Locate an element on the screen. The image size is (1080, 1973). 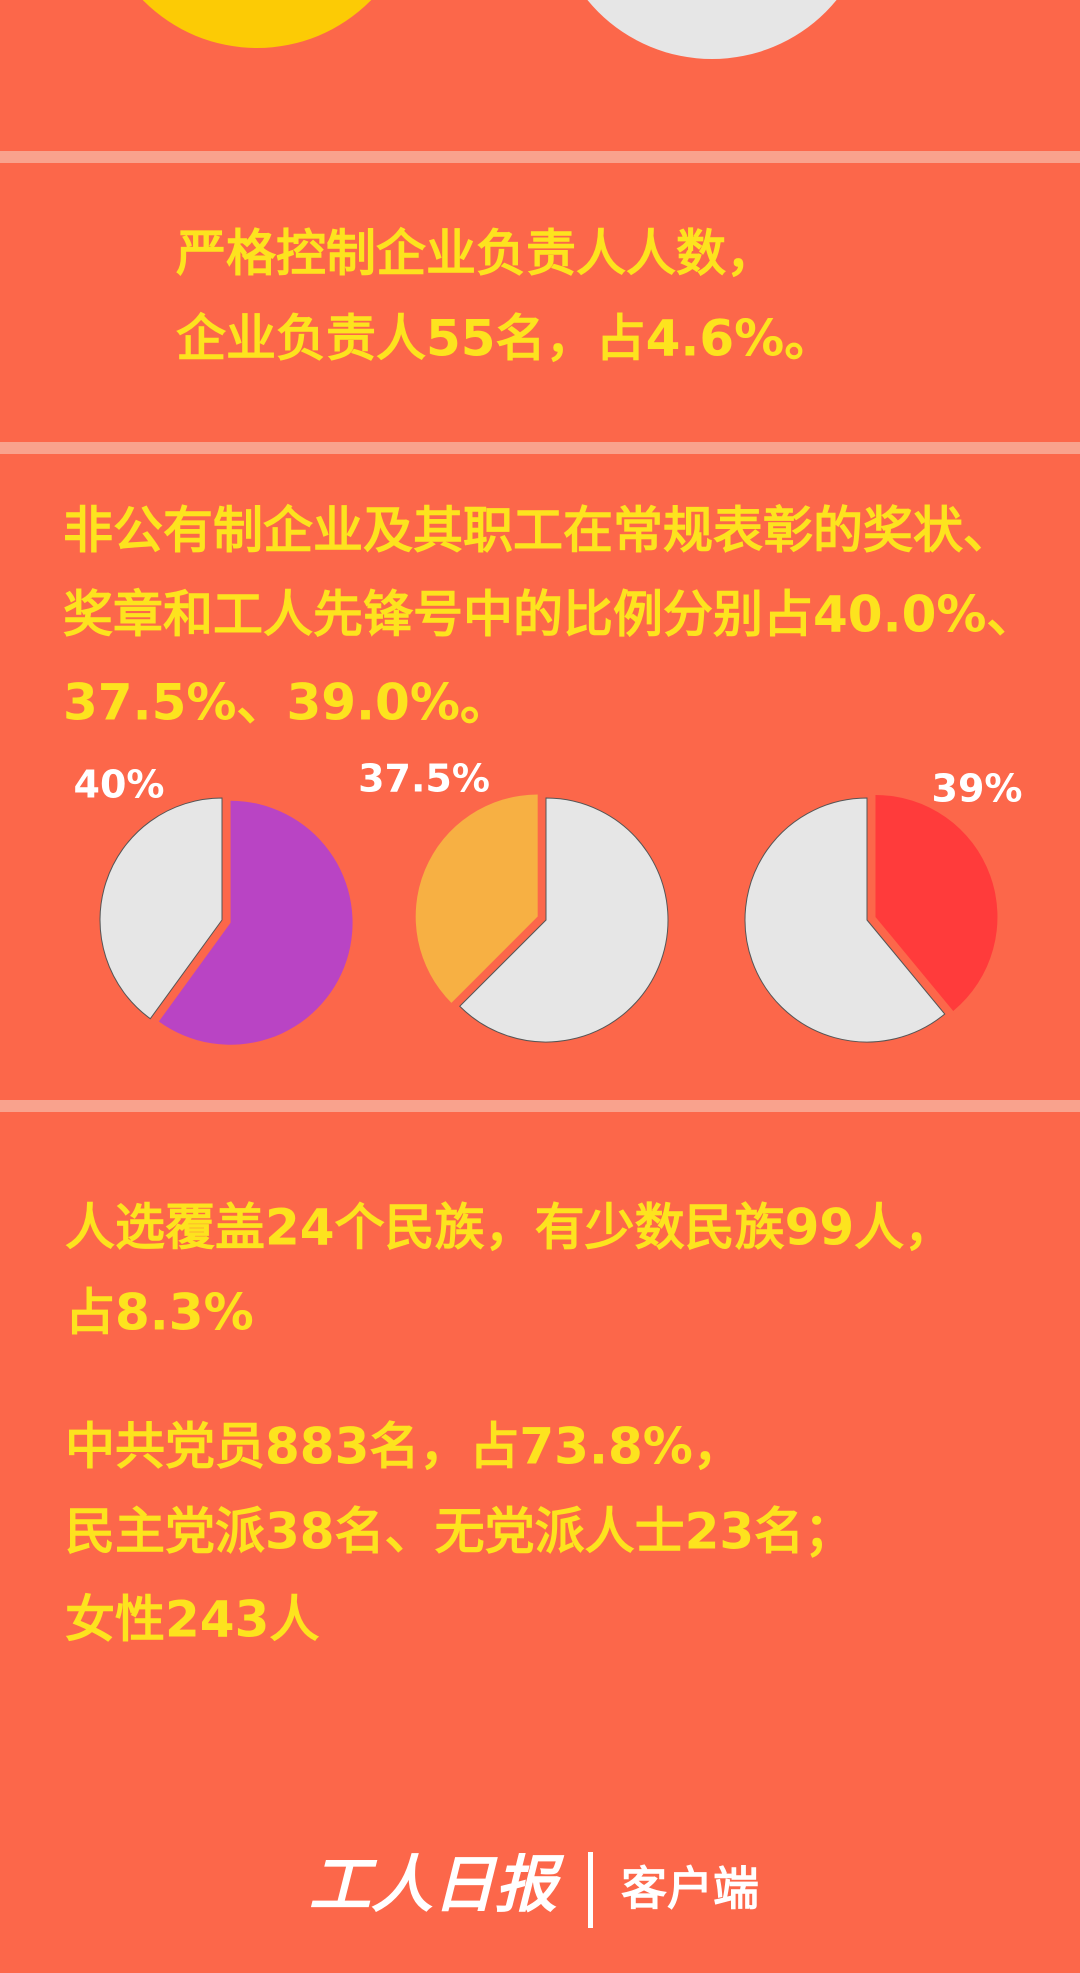
text-line: 企业负责人55名，占4.6%。 is located at coordinates (505, 339).